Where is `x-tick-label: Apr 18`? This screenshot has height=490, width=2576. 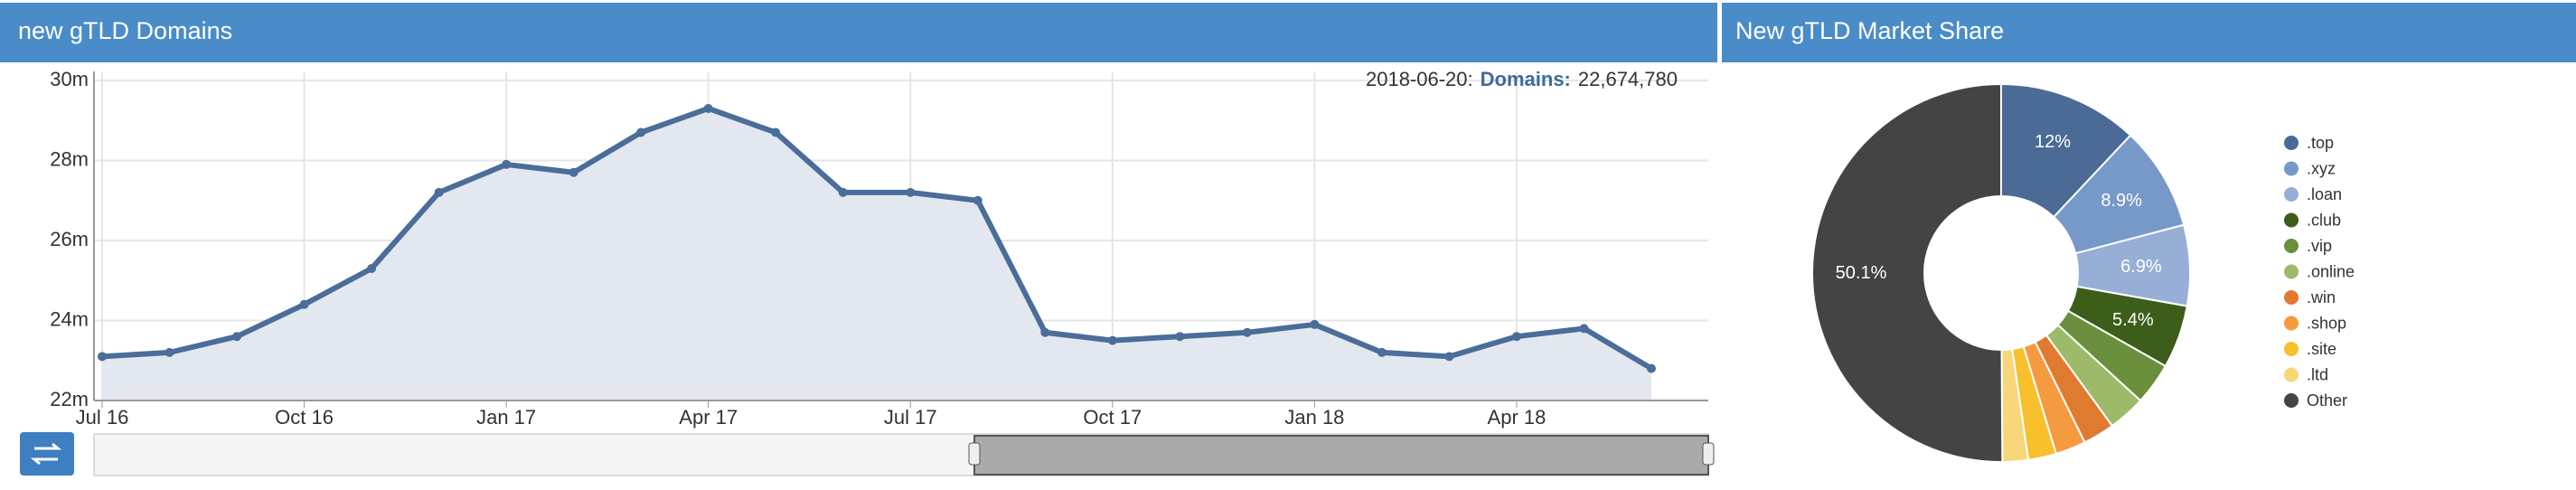
x-tick-label: Apr 18 is located at coordinates (1518, 417).